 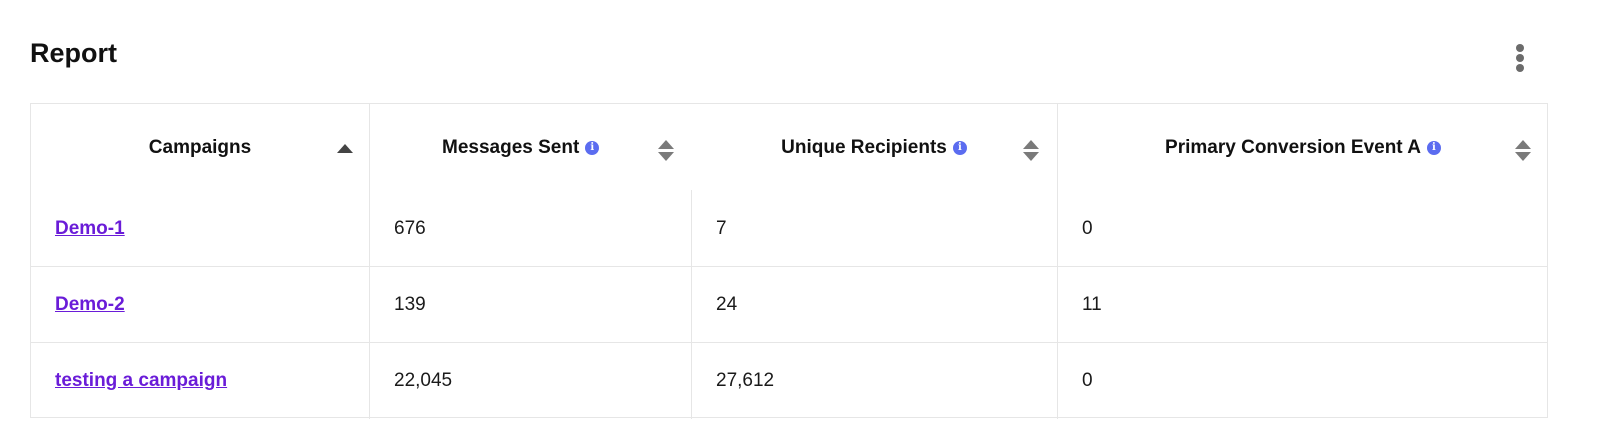 What do you see at coordinates (410, 228) in the screenshot?
I see `messages-sent-cell: 676` at bounding box center [410, 228].